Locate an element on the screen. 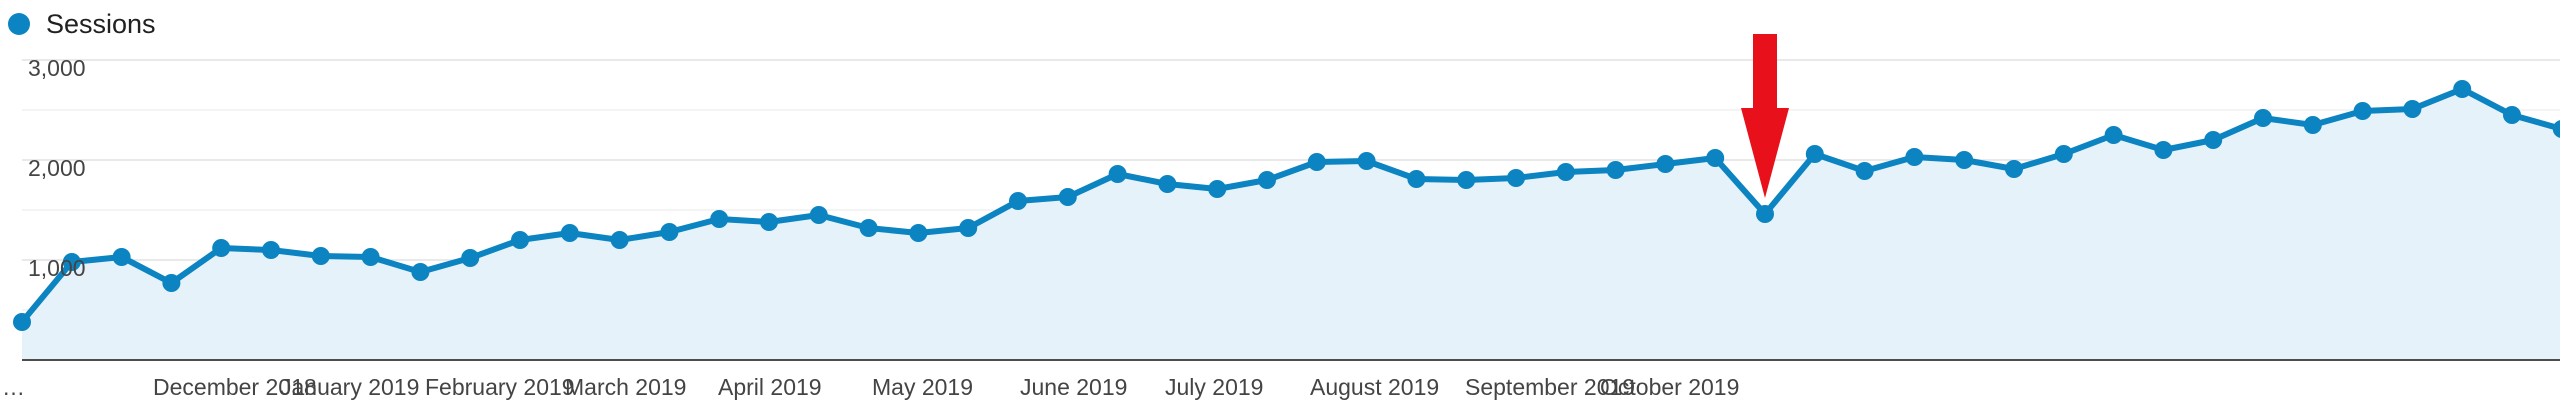 The height and width of the screenshot is (406, 2560). x-tick-label: August 2019 is located at coordinates (1374, 387).